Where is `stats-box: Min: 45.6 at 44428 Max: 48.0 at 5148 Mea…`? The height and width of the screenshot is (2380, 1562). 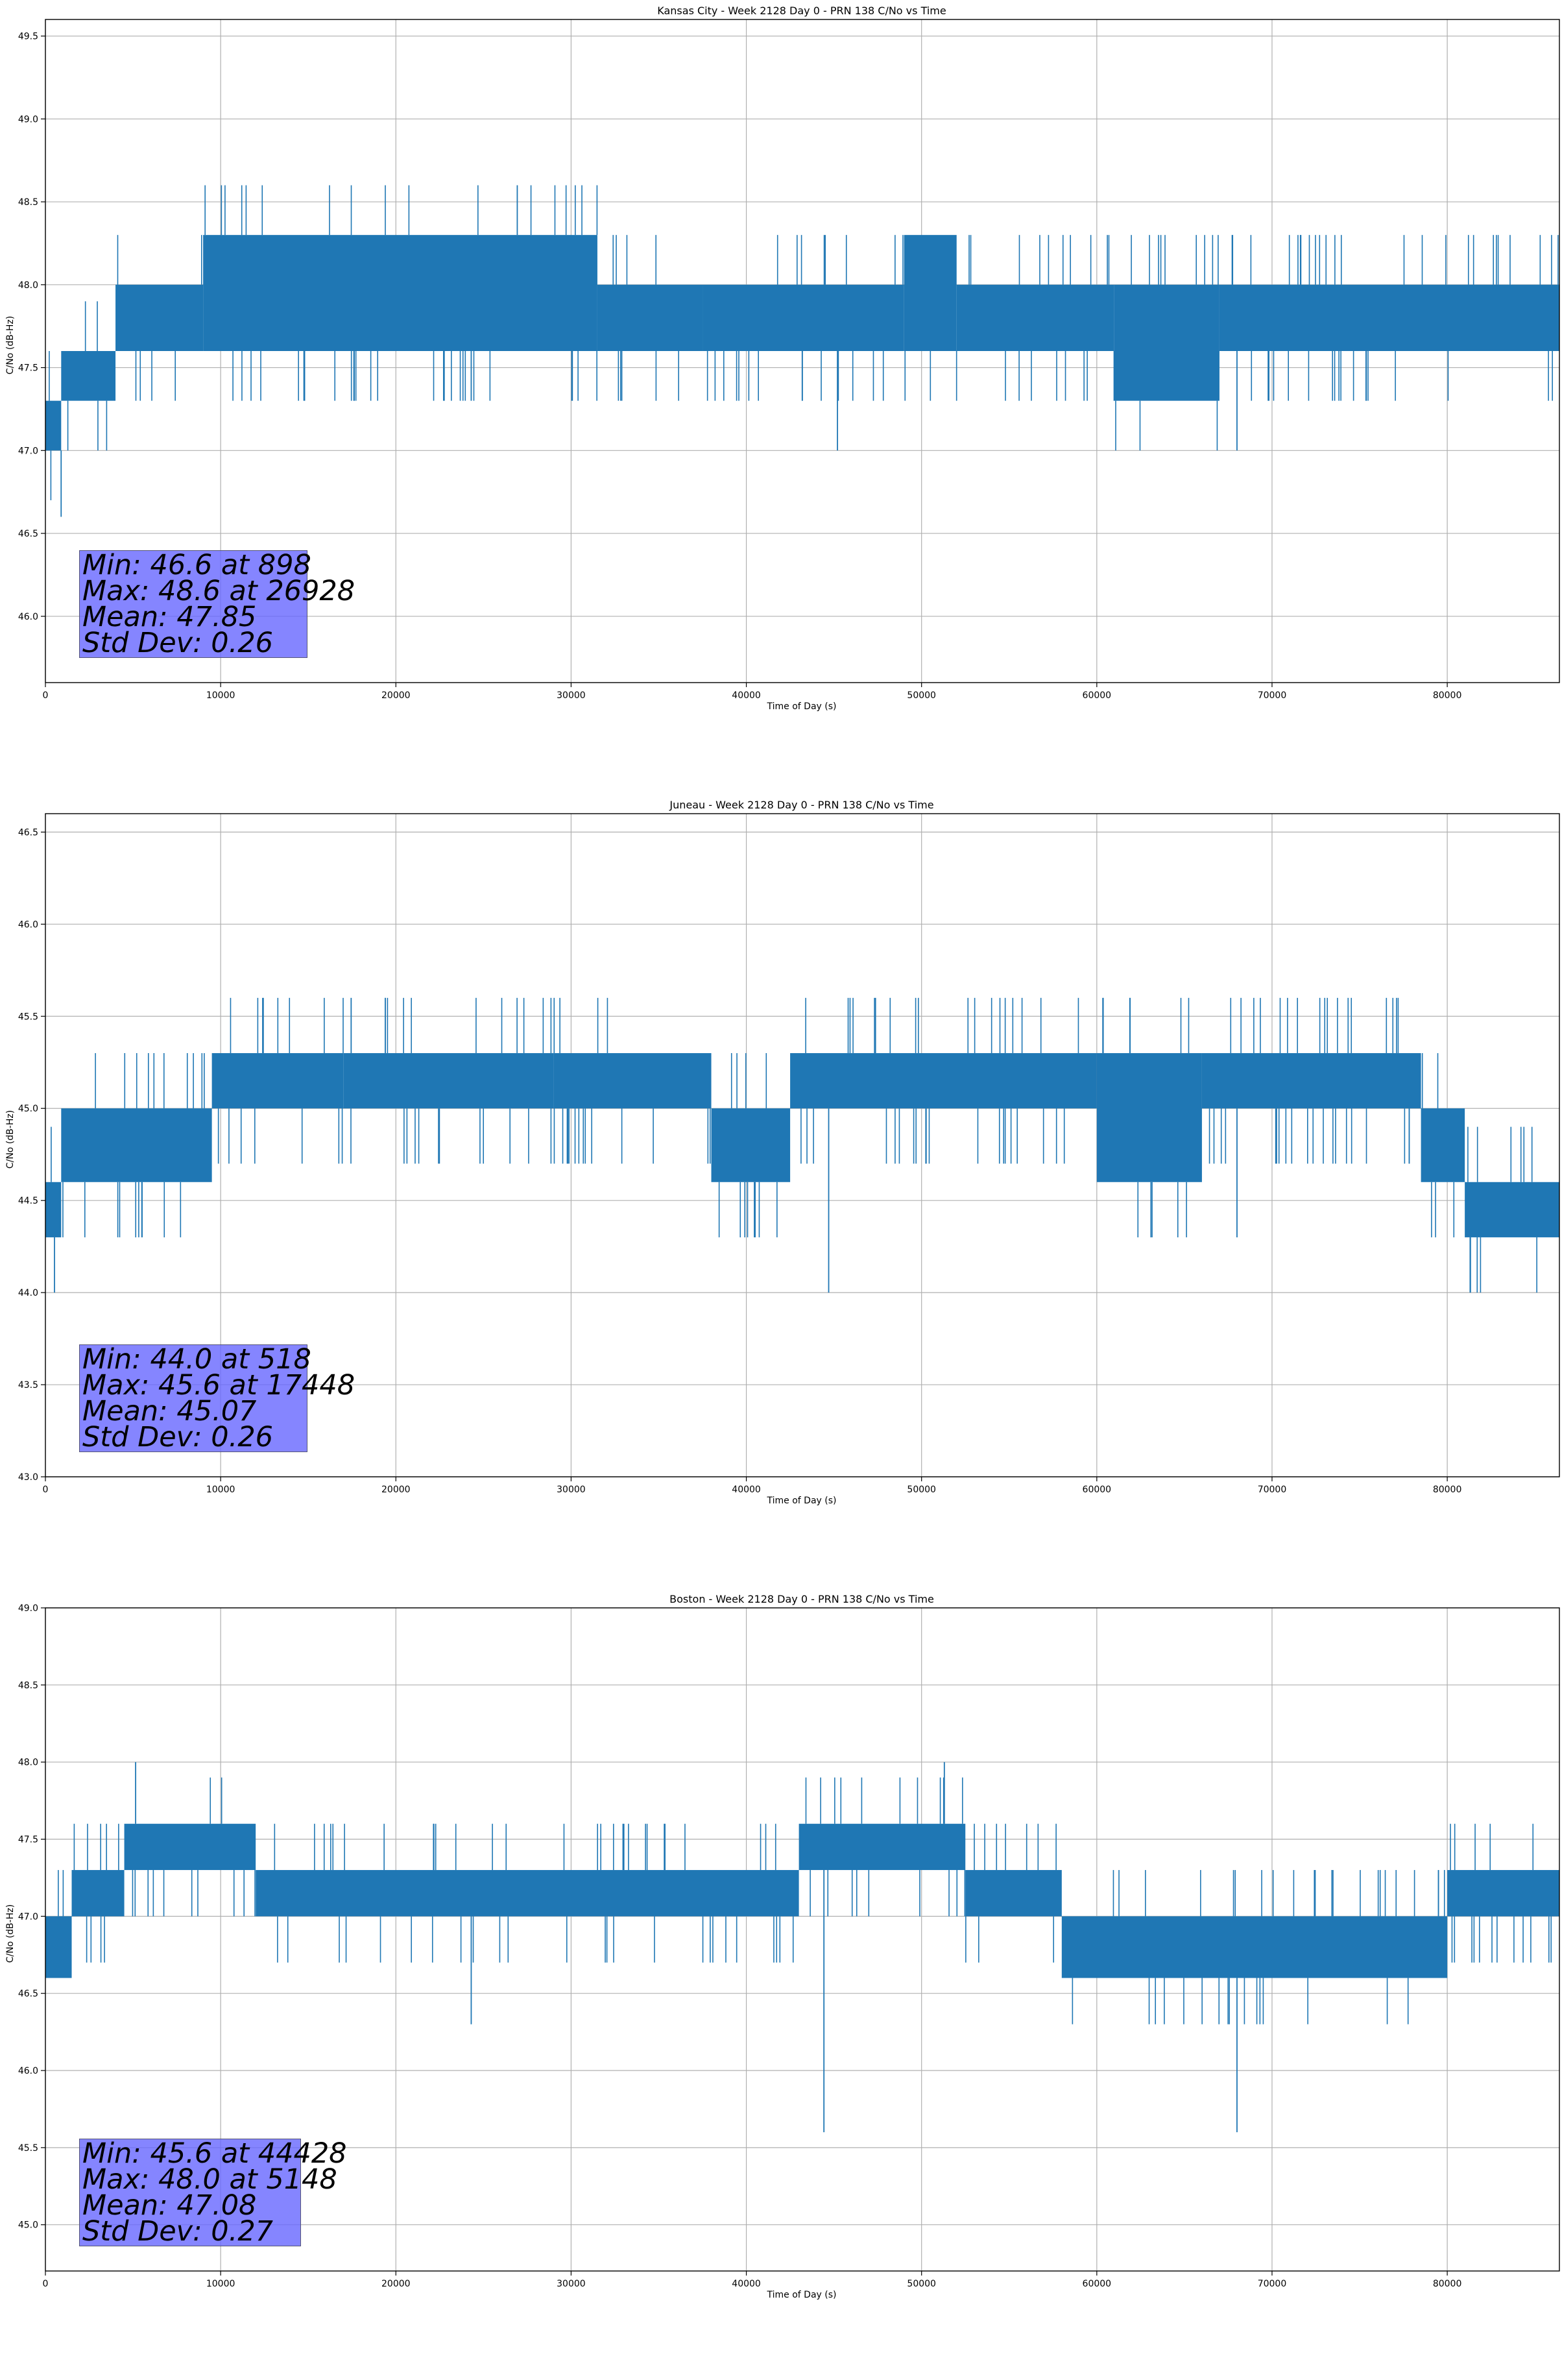
stats-box: Min: 45.6 at 44428 Max: 48.0 at 5148 Mea… is located at coordinates (213, 2192).